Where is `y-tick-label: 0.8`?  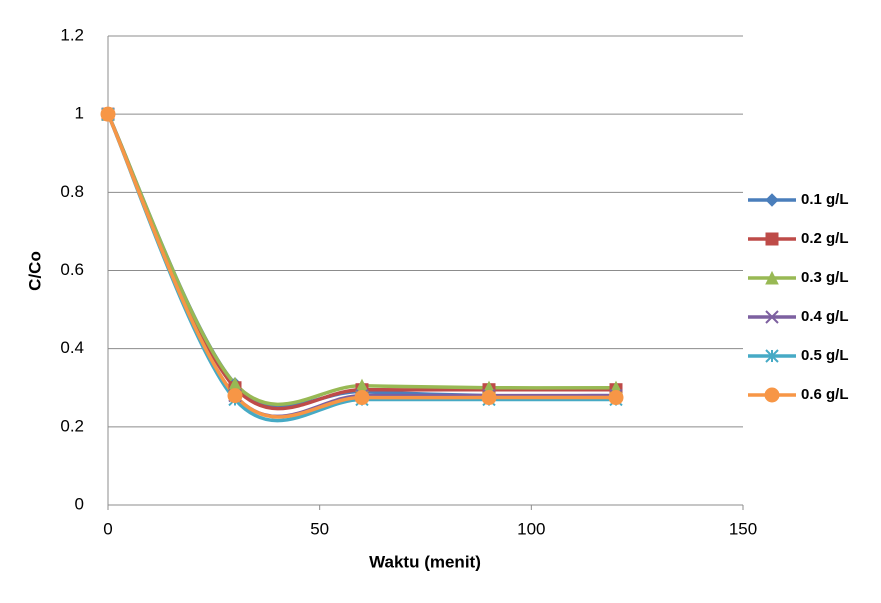
y-tick-label: 0.8 is located at coordinates (72, 191).